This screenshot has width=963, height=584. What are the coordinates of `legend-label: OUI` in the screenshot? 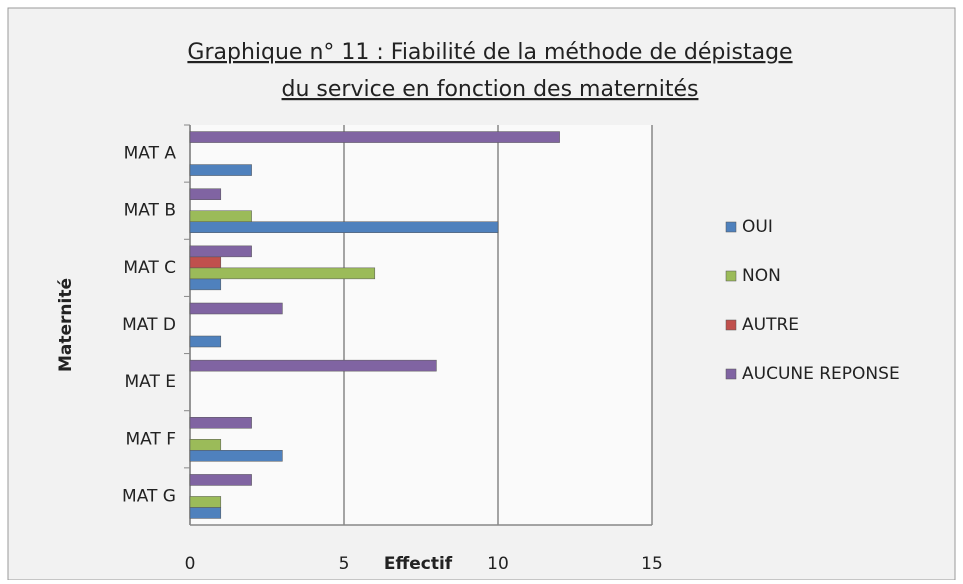 It's located at (757, 227).